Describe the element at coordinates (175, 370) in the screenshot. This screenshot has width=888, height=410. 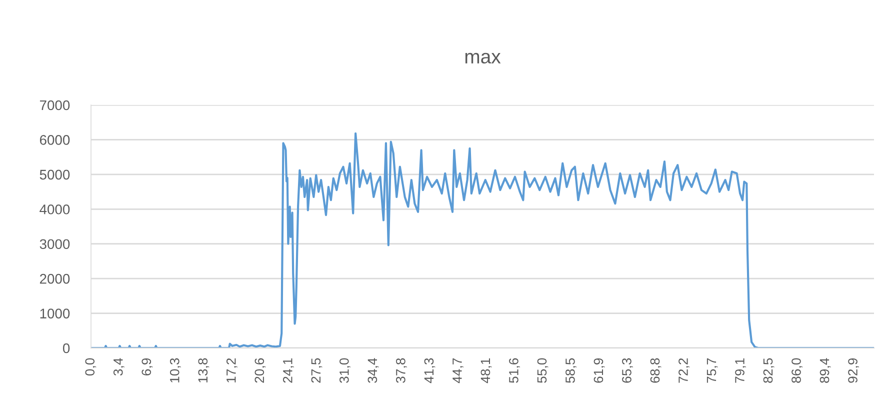
I see `x-tick-label: 10,3` at that location.